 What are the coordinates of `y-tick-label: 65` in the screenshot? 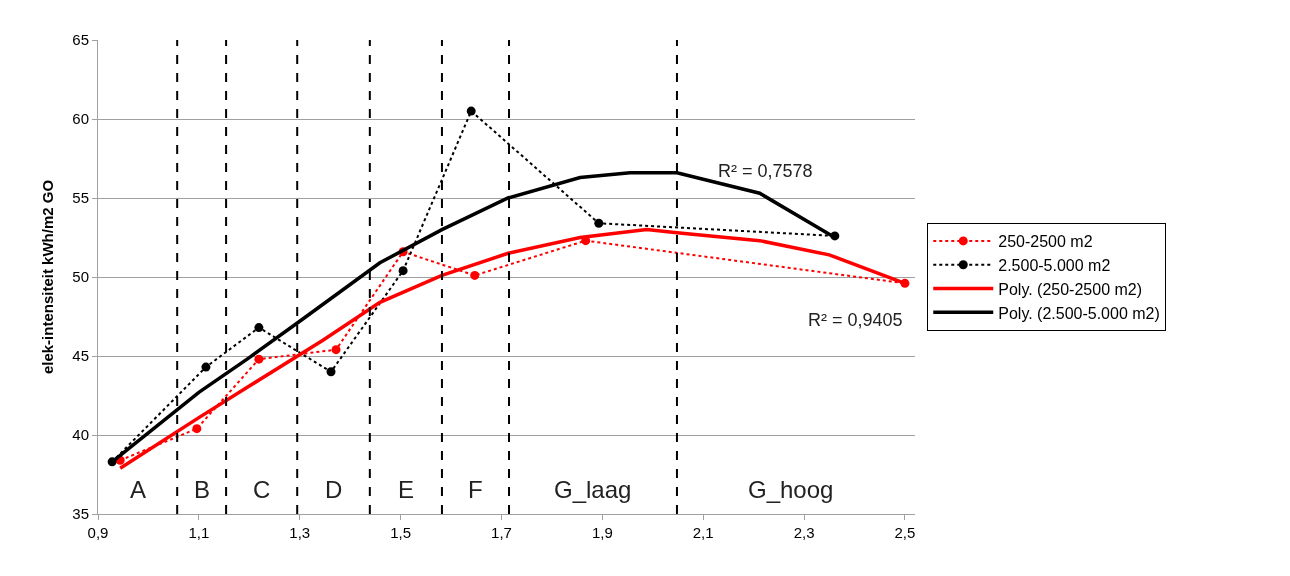 It's located at (80, 40).